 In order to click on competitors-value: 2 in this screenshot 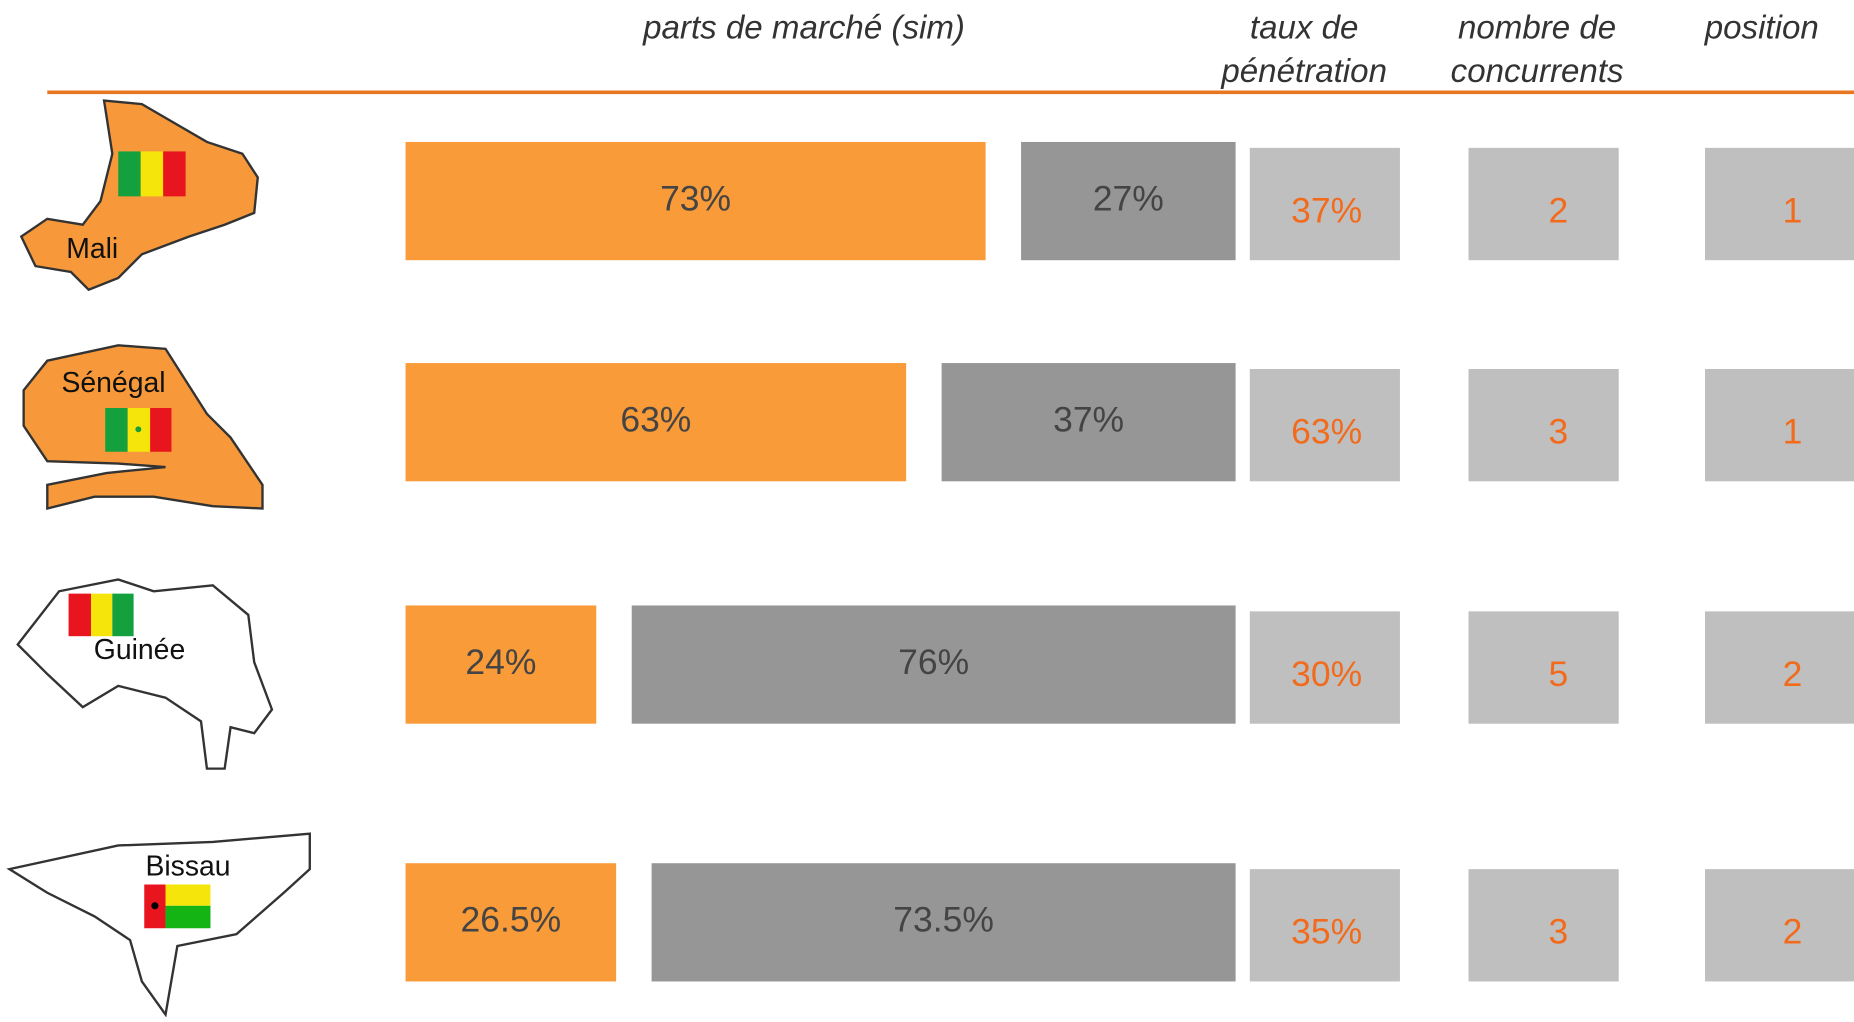, I will do `click(1559, 210)`.